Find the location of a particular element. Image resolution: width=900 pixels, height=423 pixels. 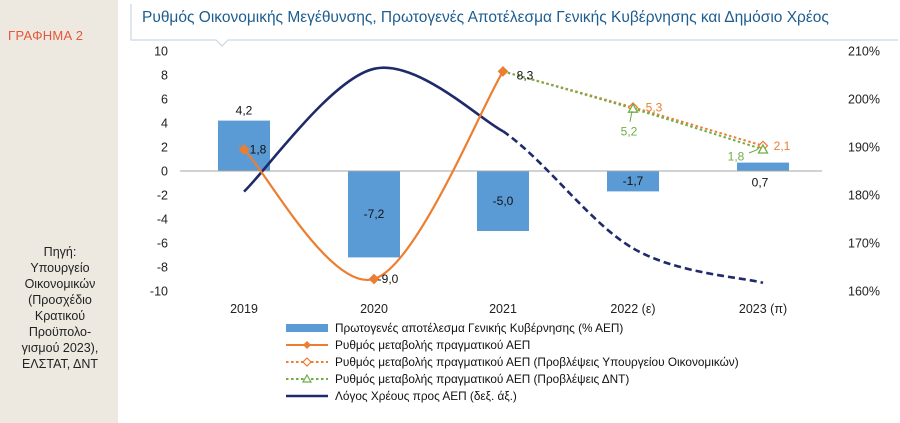

x-category-label: 2020 is located at coordinates (374, 309).